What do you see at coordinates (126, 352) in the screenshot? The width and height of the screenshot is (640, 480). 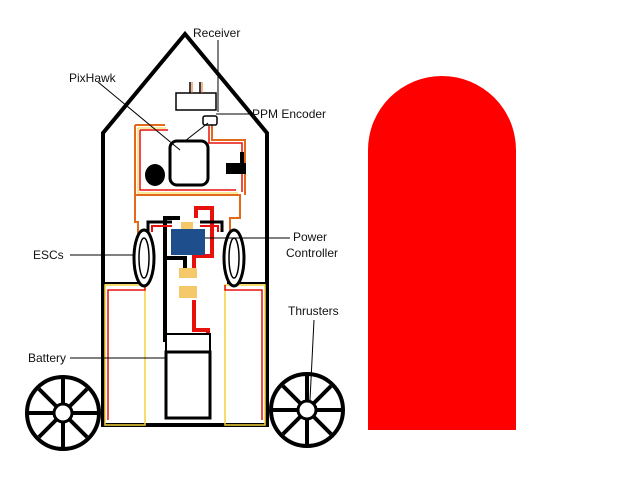 I see `left-bay-wire` at bounding box center [126, 352].